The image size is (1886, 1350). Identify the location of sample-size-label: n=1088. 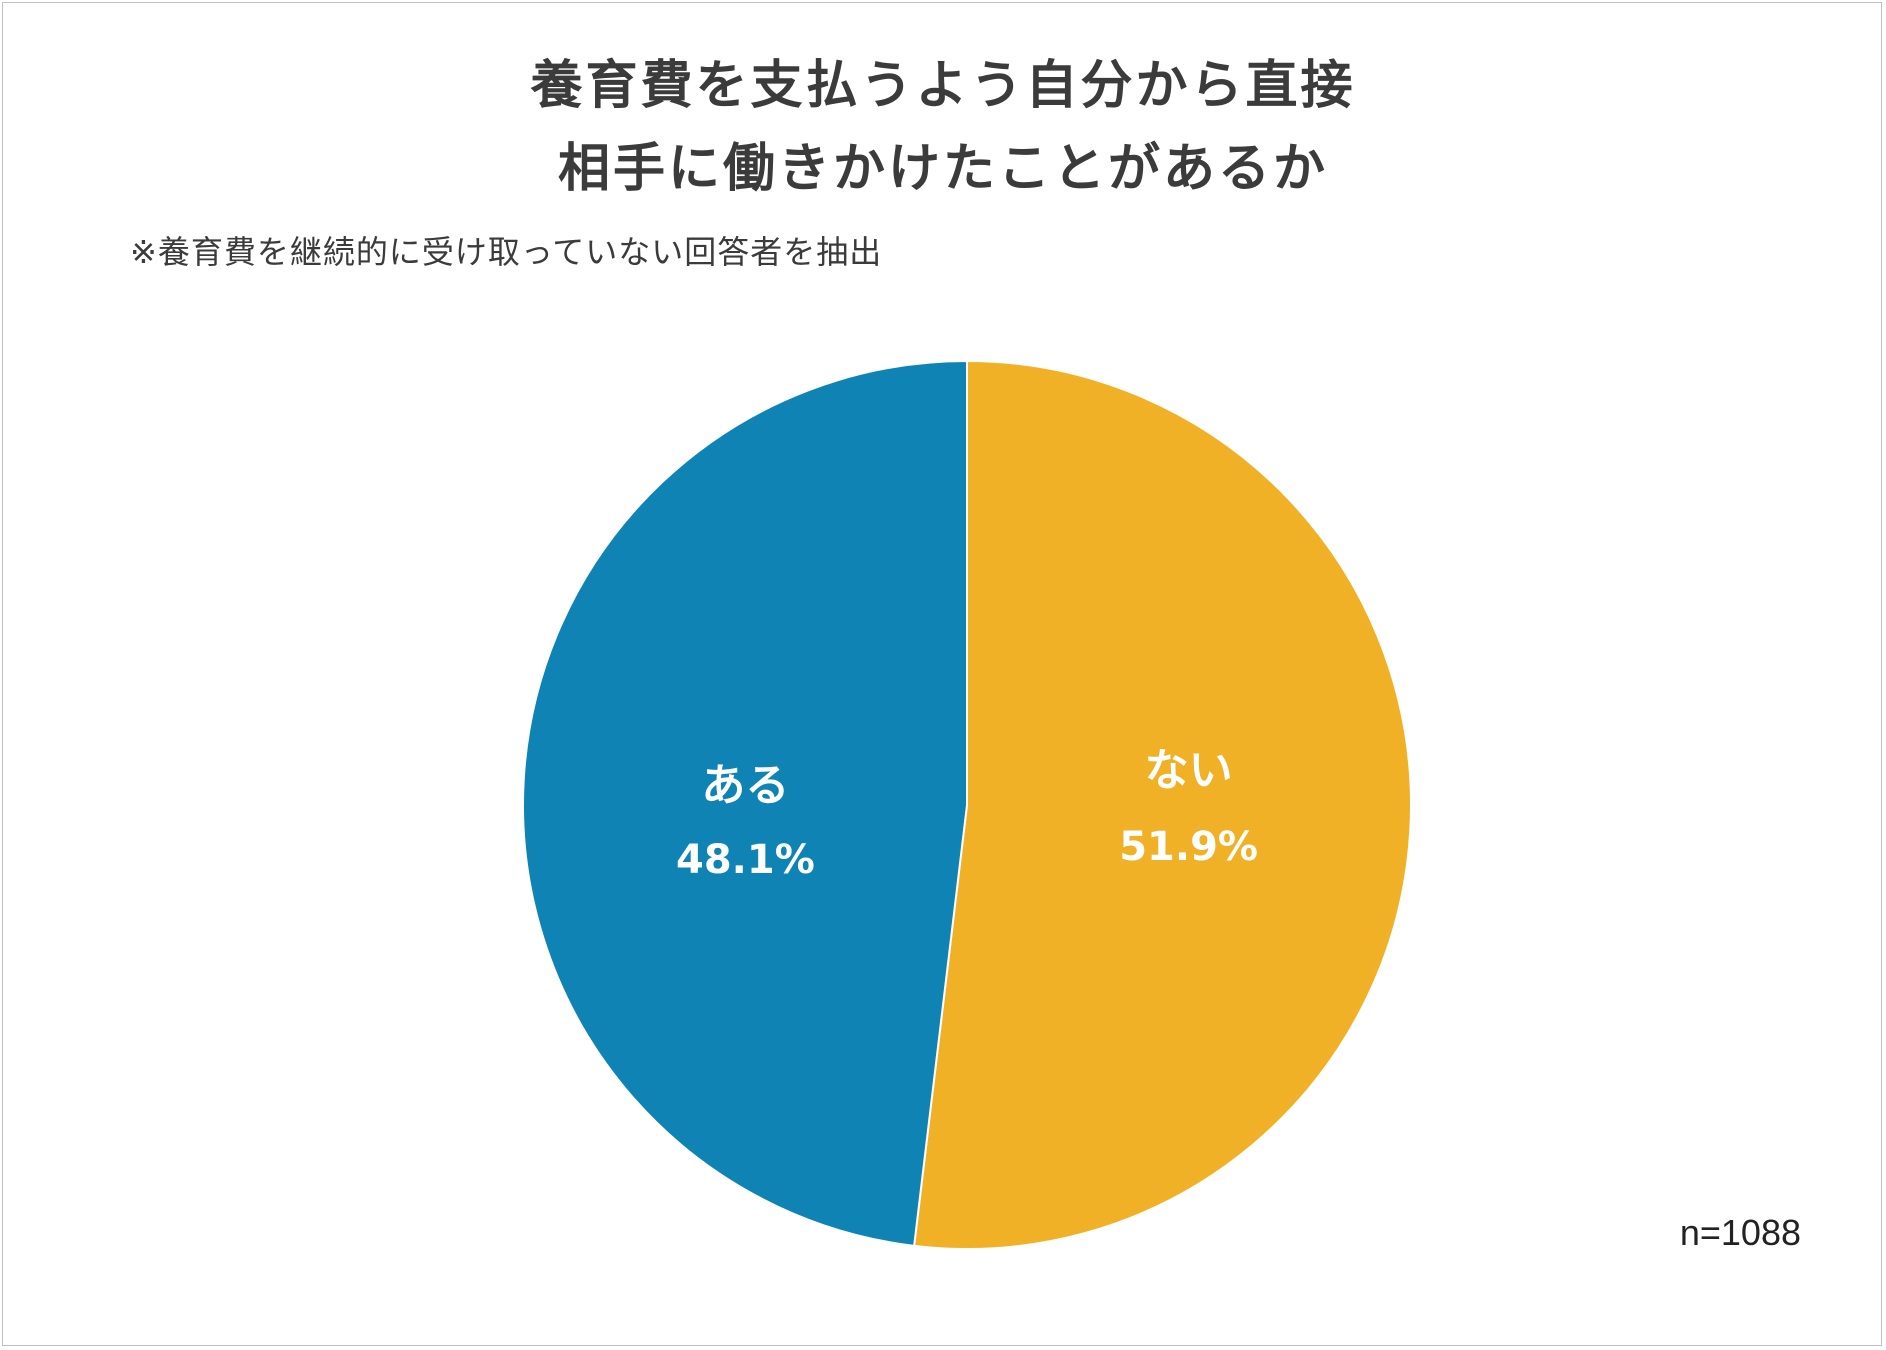
(1740, 1232).